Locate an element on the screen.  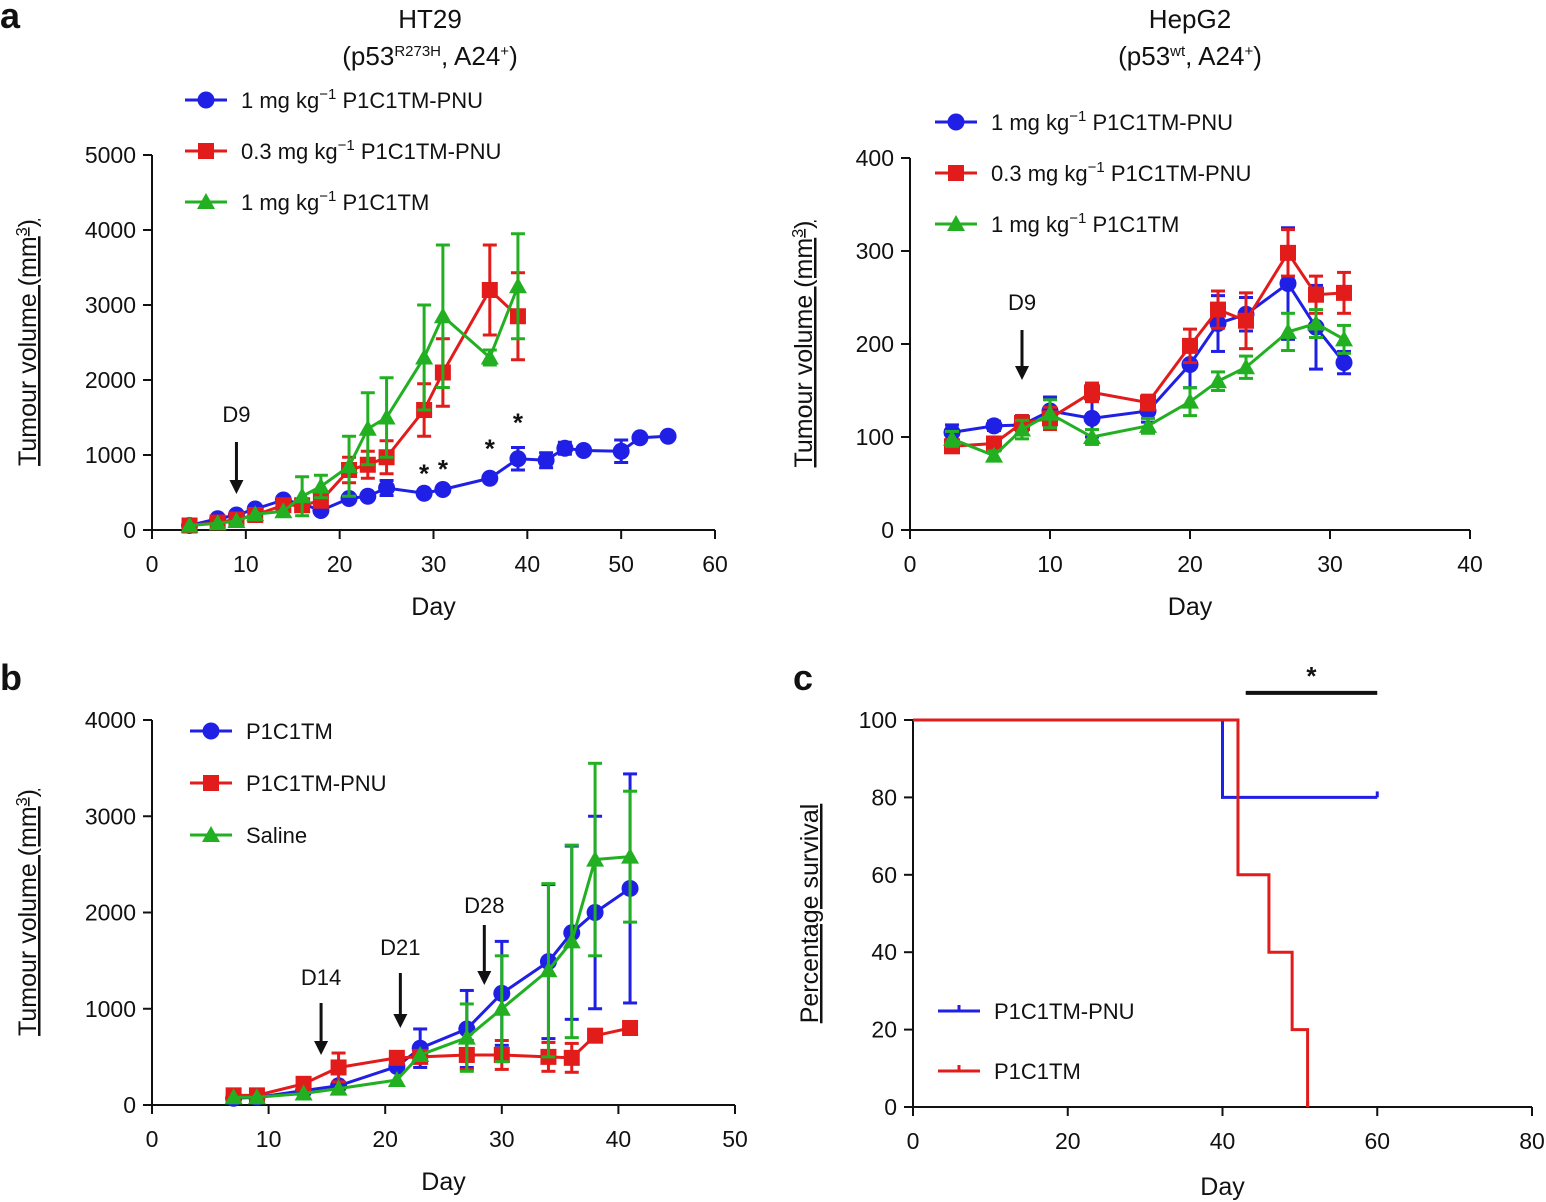
series-0-3-mg-kg-1-p1c1tm-pnu is located at coordinates (353, 388).